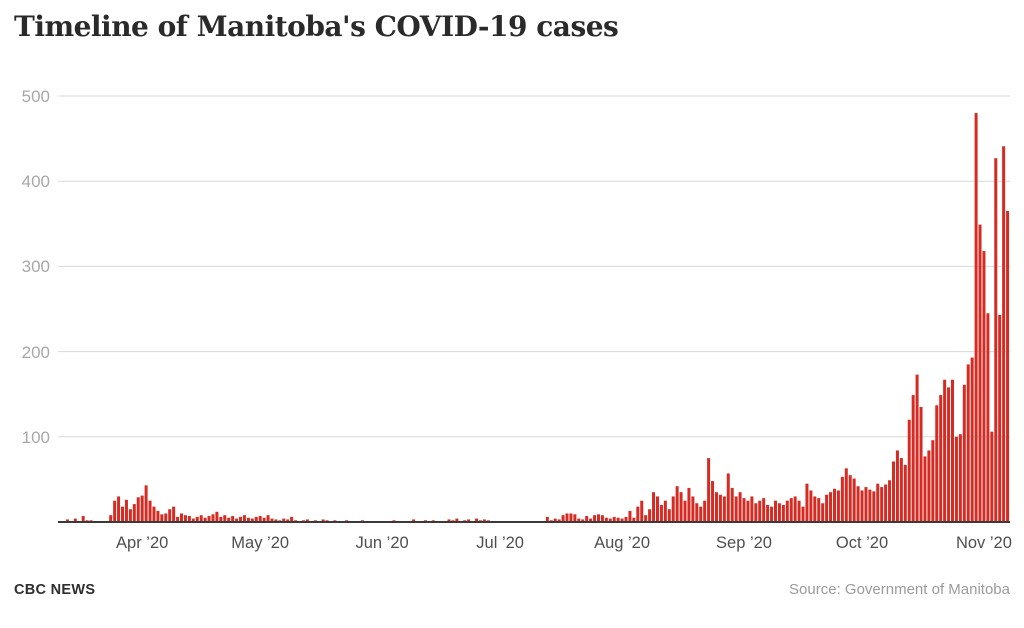 The width and height of the screenshot is (1024, 628). Describe the element at coordinates (55, 590) in the screenshot. I see `cbc-news-brand: CBC NEWS` at that location.